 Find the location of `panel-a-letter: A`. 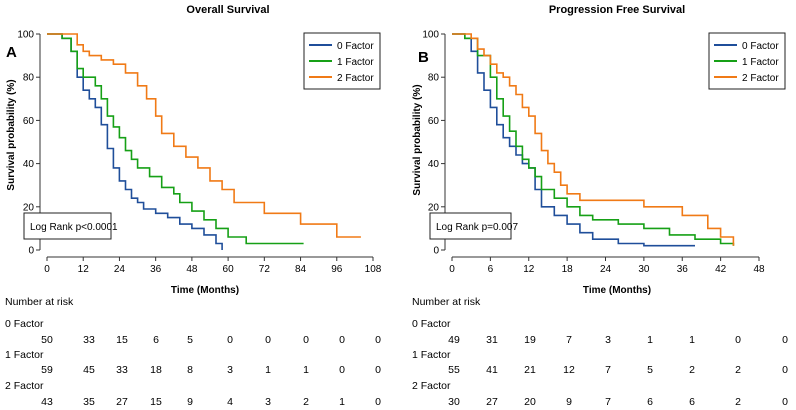

panel-a-letter: A is located at coordinates (11, 52).